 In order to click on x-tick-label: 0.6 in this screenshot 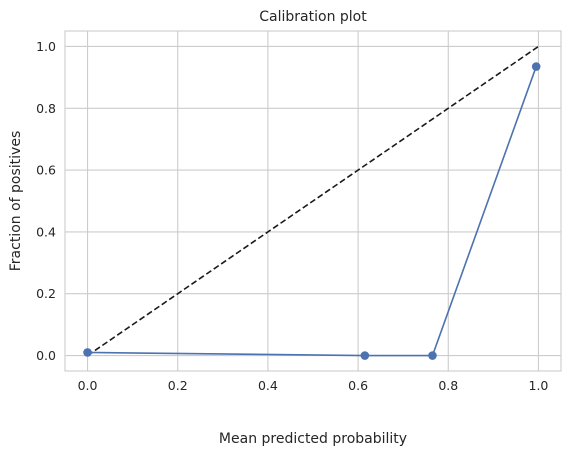, I will do `click(358, 385)`.